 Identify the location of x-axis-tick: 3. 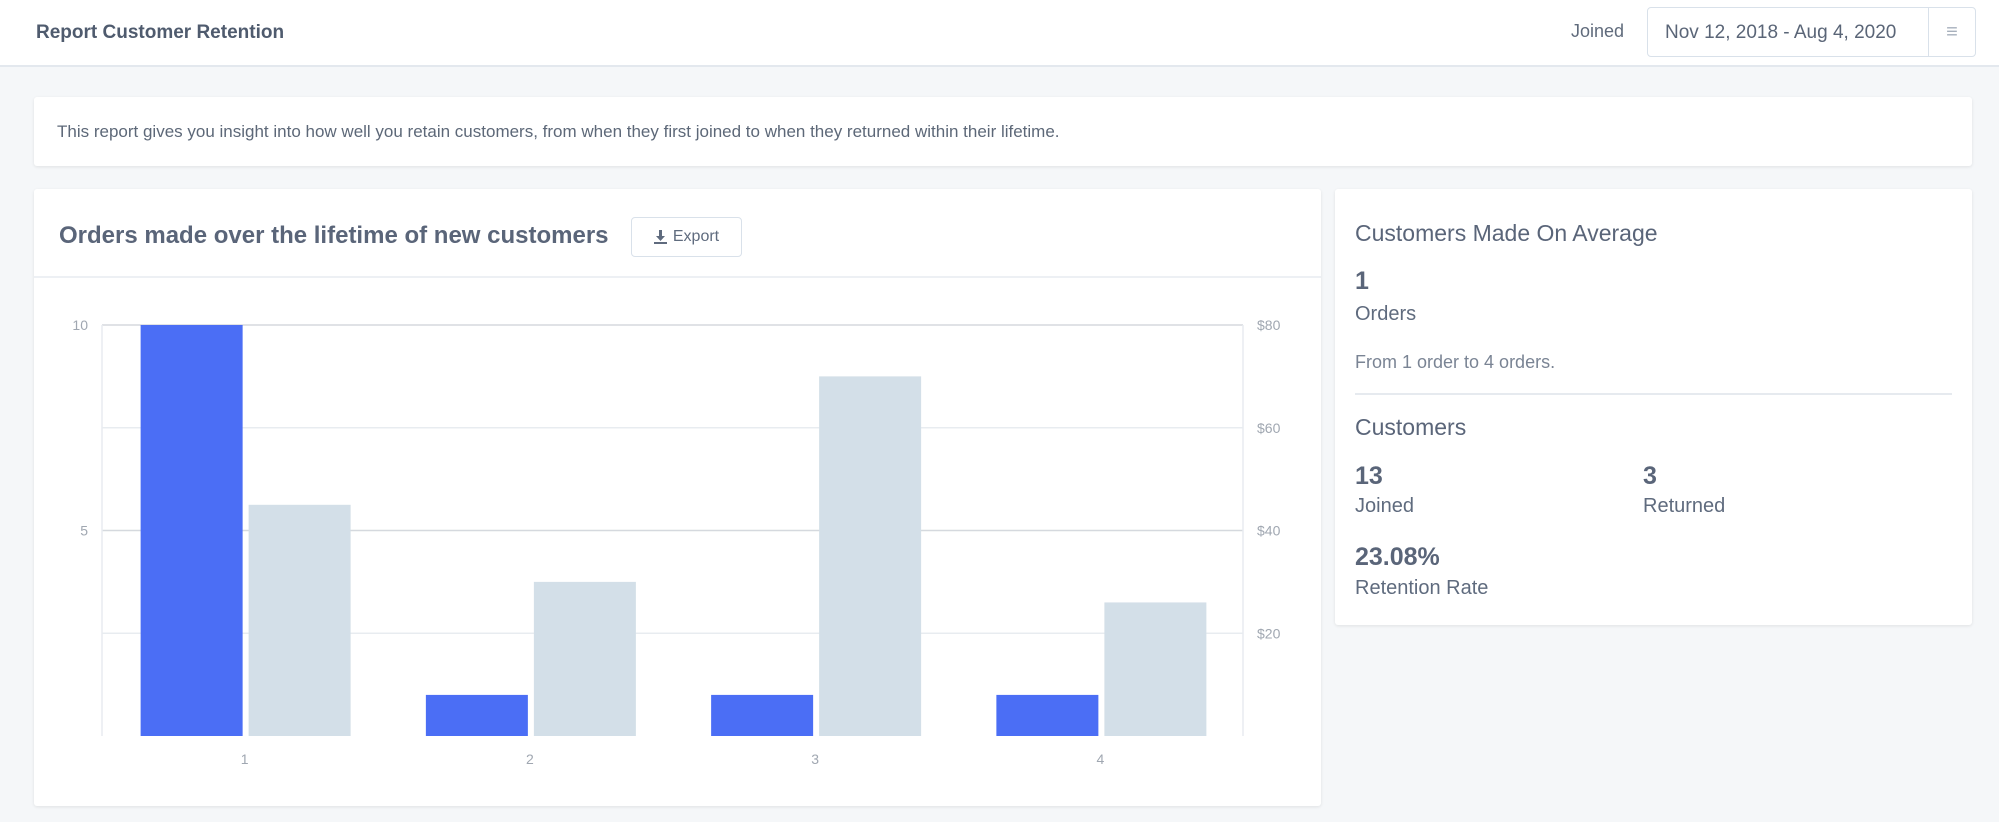
(815, 759).